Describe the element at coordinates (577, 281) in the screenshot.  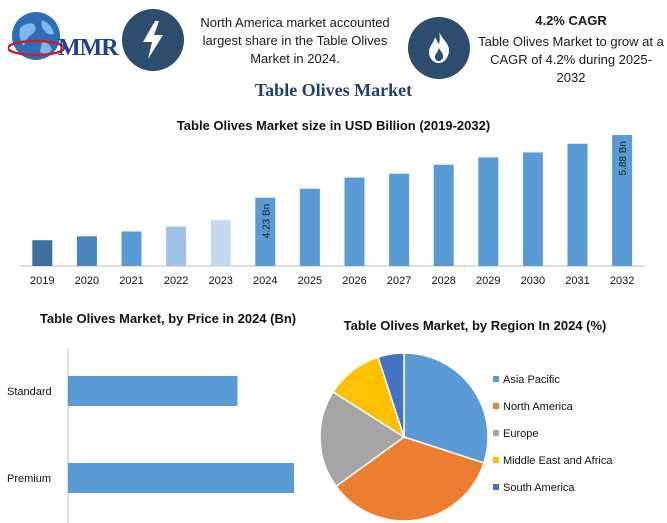
I see `x-tick-label: 2031` at that location.